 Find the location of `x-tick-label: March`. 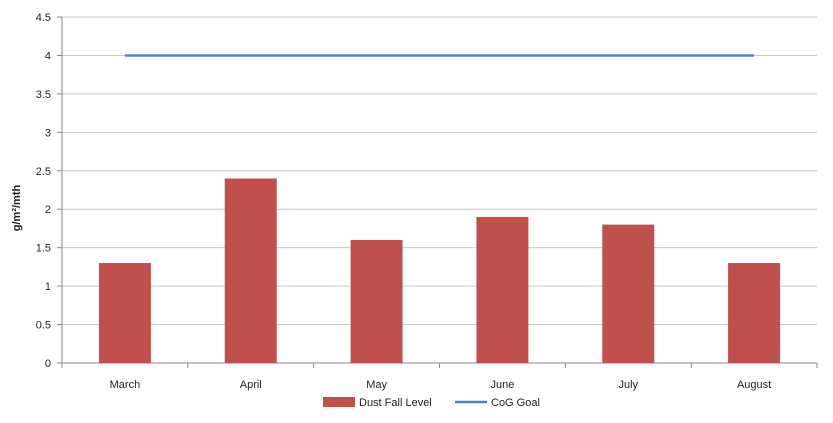

x-tick-label: March is located at coordinates (125, 385).